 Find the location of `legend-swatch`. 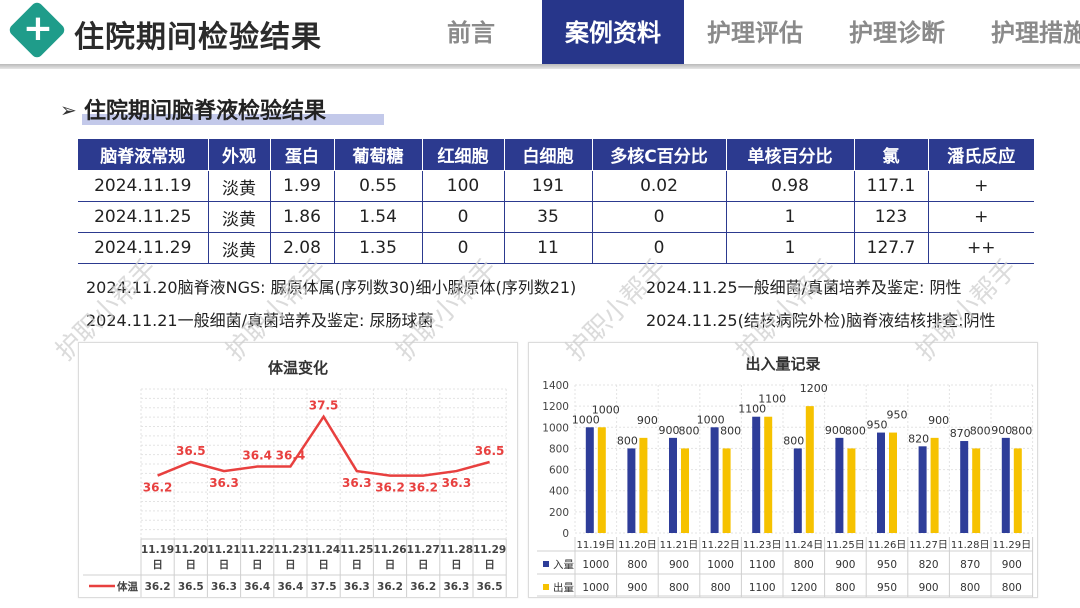

legend-swatch is located at coordinates (546, 587).